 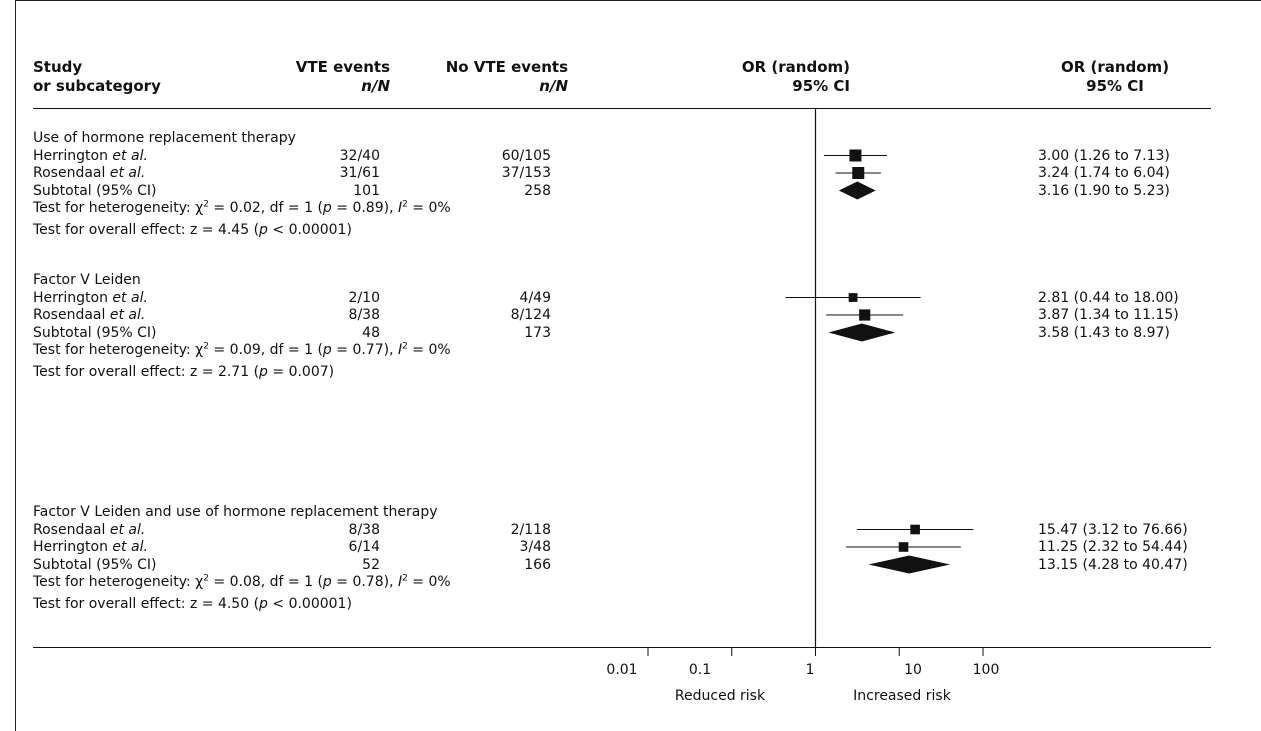 I want to click on subtotal-novte: 258, so click(x=537, y=190).